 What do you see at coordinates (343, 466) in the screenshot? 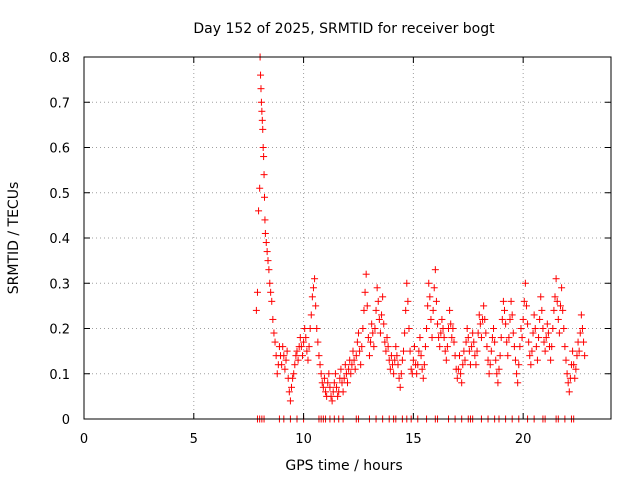
I see `x-axis-title: GPS time / hours` at bounding box center [343, 466].